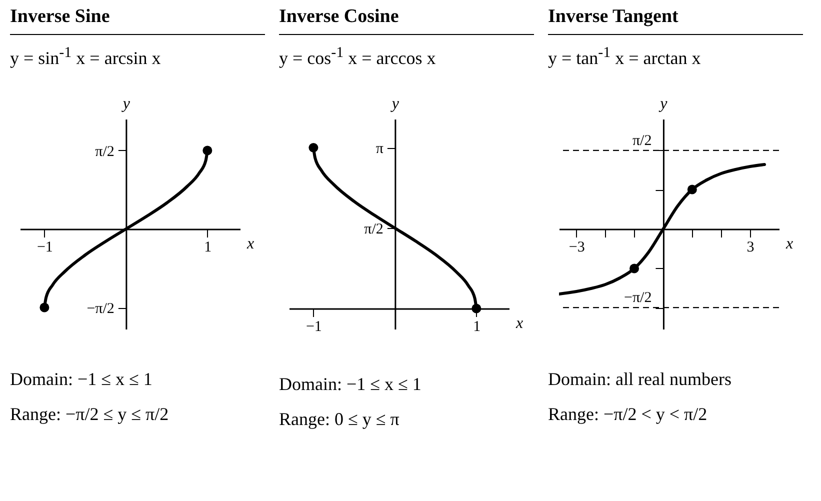  What do you see at coordinates (750, 248) in the screenshot?
I see `x-tick-label: 3` at bounding box center [750, 248].